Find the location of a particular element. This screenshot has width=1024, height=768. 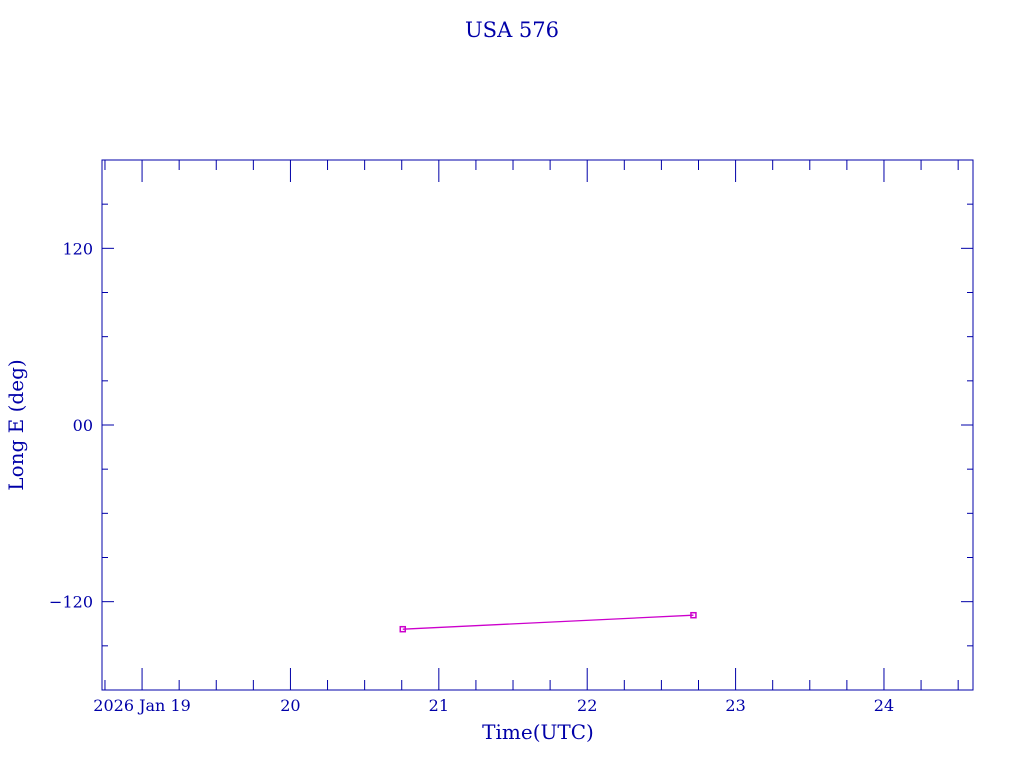

y-tick-label: −120 is located at coordinates (71, 602).